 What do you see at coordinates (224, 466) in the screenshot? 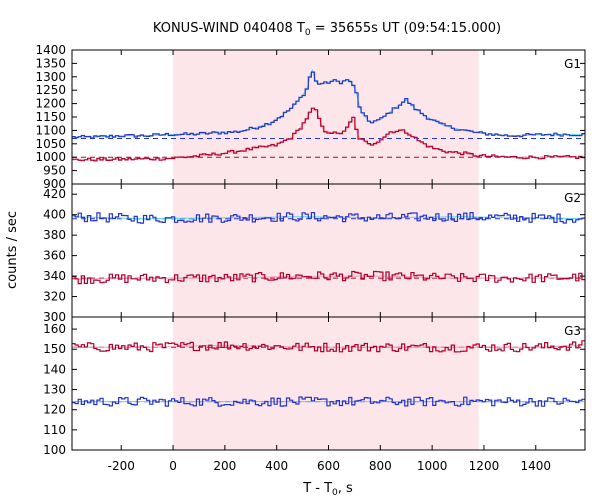
I see `x-tick-label: 200` at bounding box center [224, 466].